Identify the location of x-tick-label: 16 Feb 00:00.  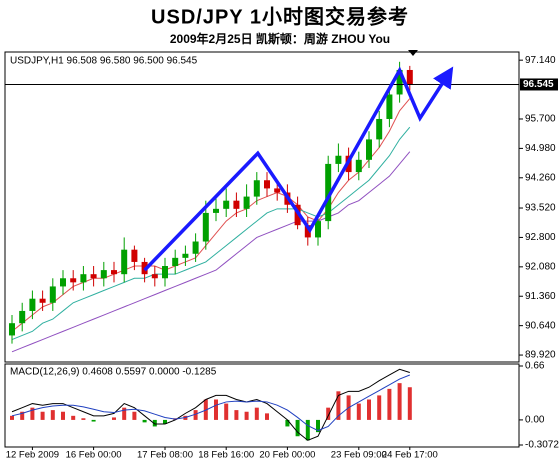
(94, 455).